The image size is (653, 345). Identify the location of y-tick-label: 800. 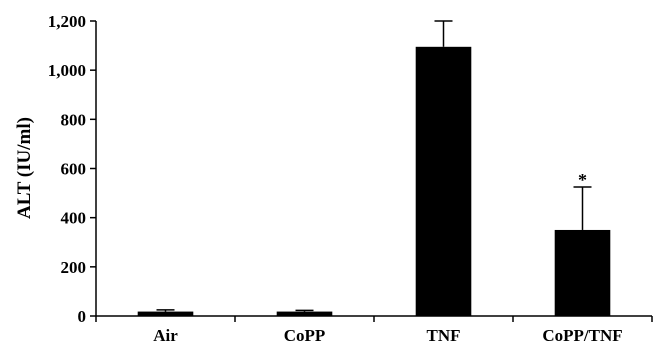
(74, 119).